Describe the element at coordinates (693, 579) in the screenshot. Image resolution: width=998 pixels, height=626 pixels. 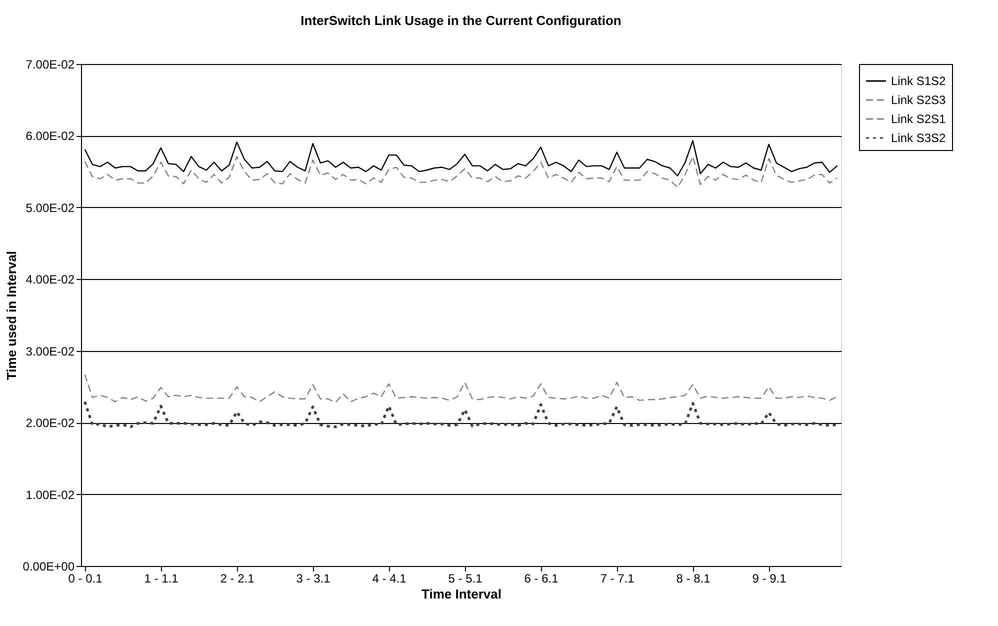
I see `x-tick-label: 8 - 8.1` at that location.